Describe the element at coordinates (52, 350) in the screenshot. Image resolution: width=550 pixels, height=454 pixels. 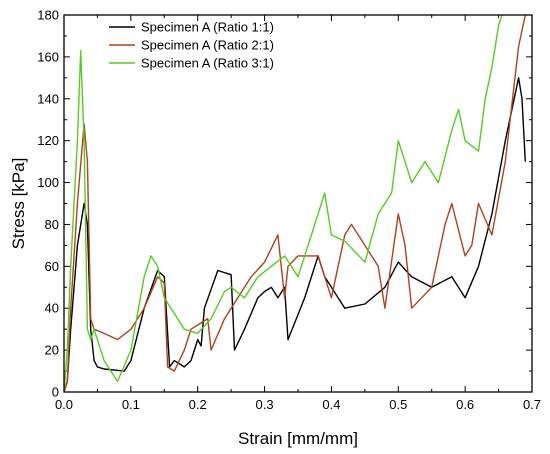
I see `y-tick-label: 20` at that location.